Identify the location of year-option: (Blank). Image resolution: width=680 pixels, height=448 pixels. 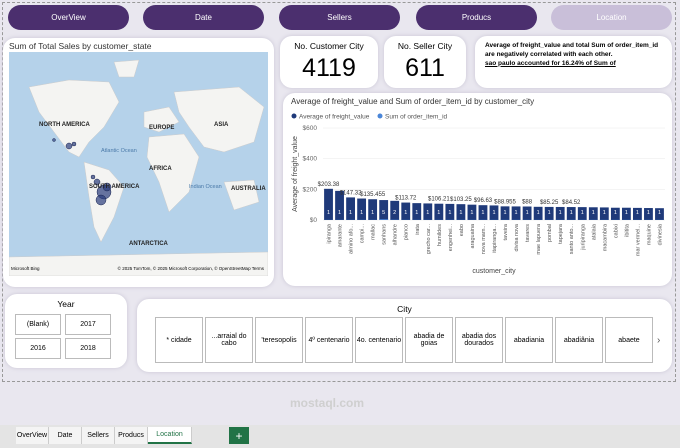
(38, 324).